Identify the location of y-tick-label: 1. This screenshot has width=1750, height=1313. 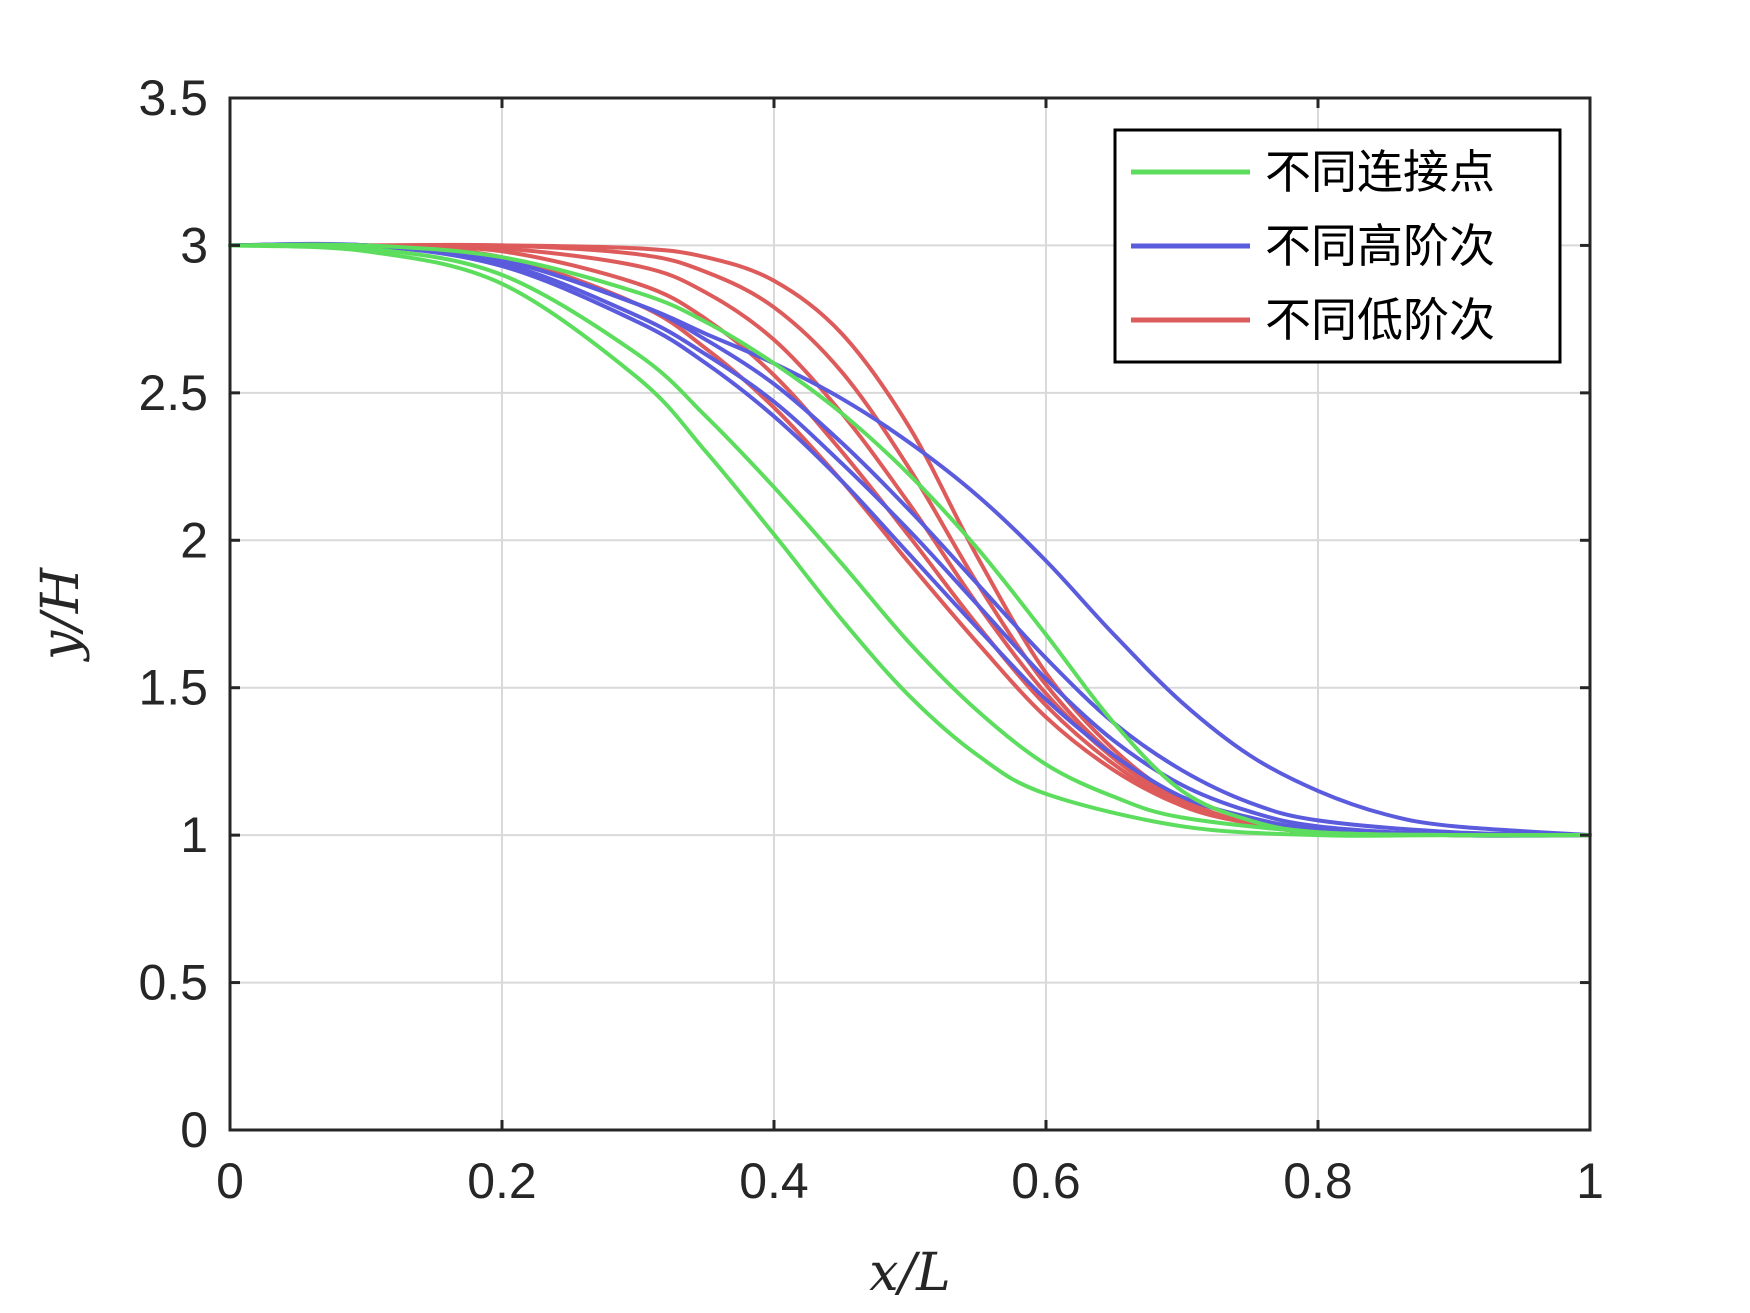
(194, 835).